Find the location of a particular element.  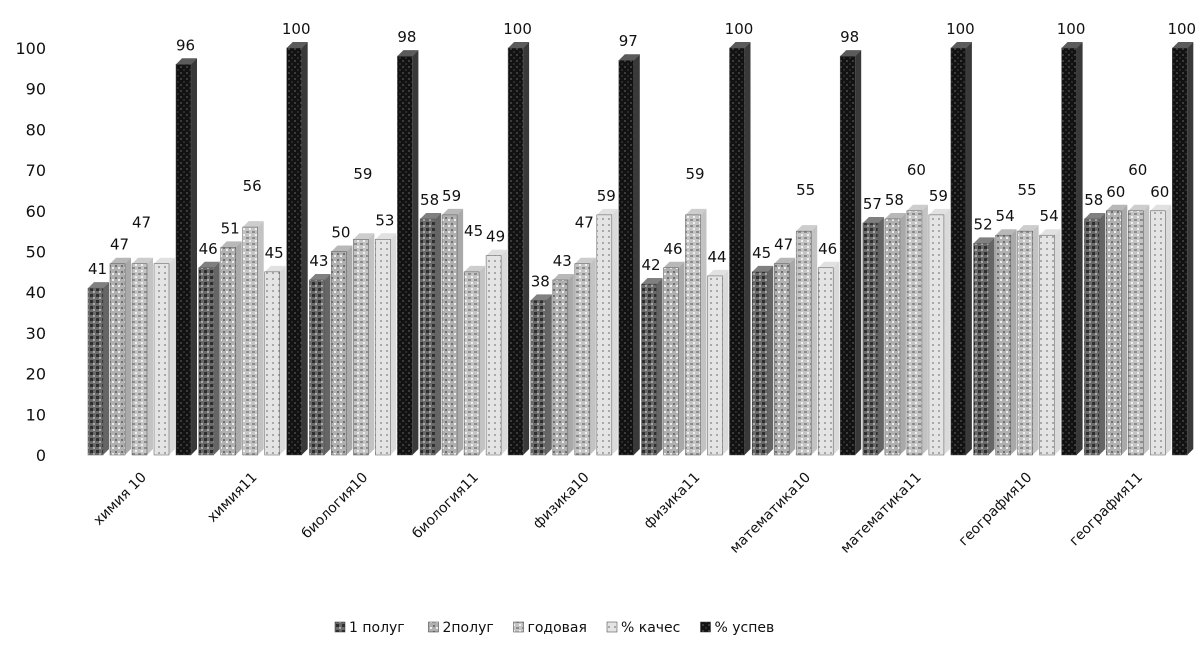

y-tick-label: 60 is located at coordinates (36, 211).